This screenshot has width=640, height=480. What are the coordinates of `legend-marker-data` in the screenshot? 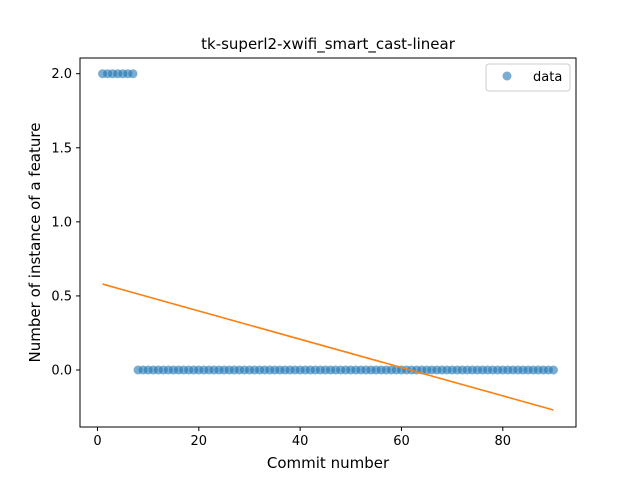 It's located at (507, 76).